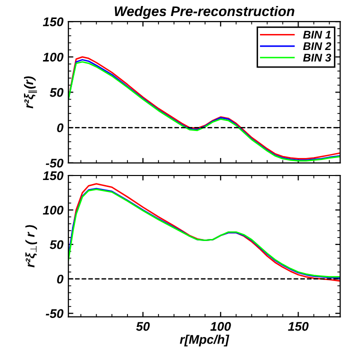  What do you see at coordinates (317, 34) in the screenshot?
I see `legend-label: BIN 1` at bounding box center [317, 34].